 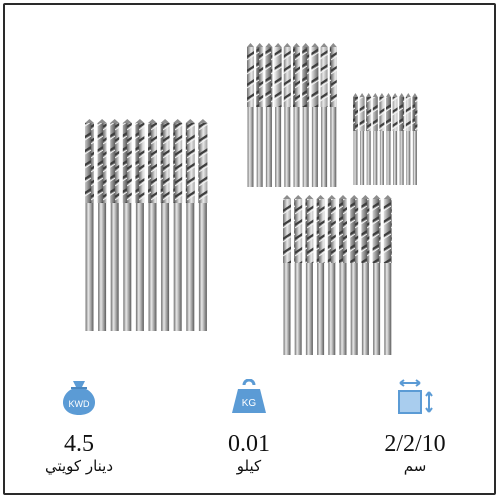 I want to click on weight-value: 0.01, so click(x=249, y=444).